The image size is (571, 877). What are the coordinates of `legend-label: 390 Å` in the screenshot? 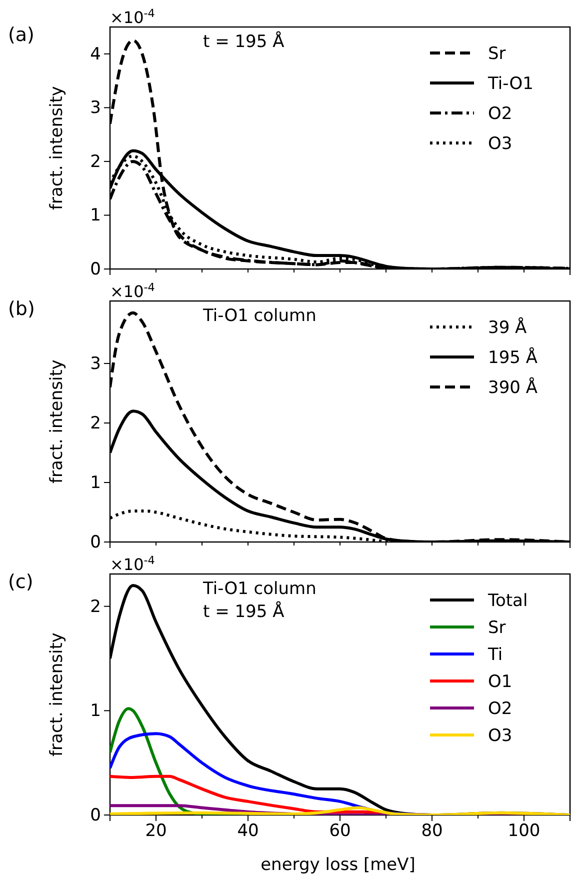 It's located at (513, 387).